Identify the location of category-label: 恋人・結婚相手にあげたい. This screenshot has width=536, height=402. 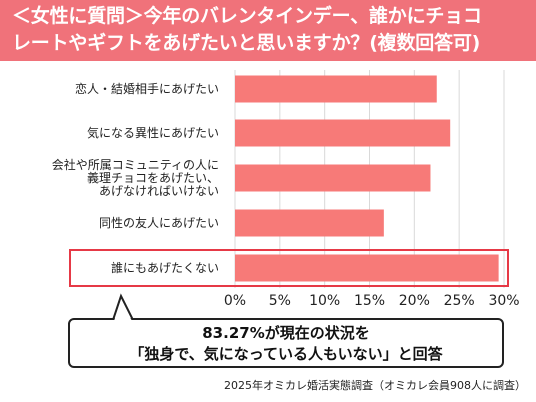
(147, 88).